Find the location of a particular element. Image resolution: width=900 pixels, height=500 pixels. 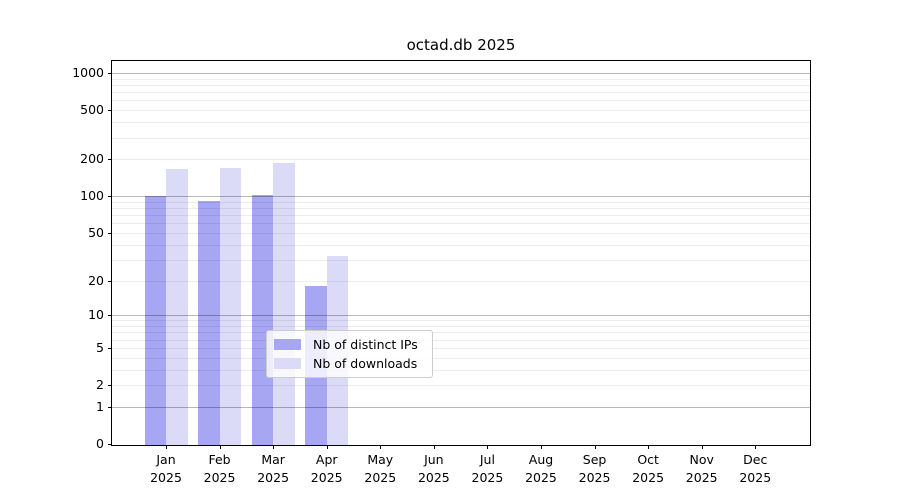

legend-label: Nb of downloads is located at coordinates (365, 363).